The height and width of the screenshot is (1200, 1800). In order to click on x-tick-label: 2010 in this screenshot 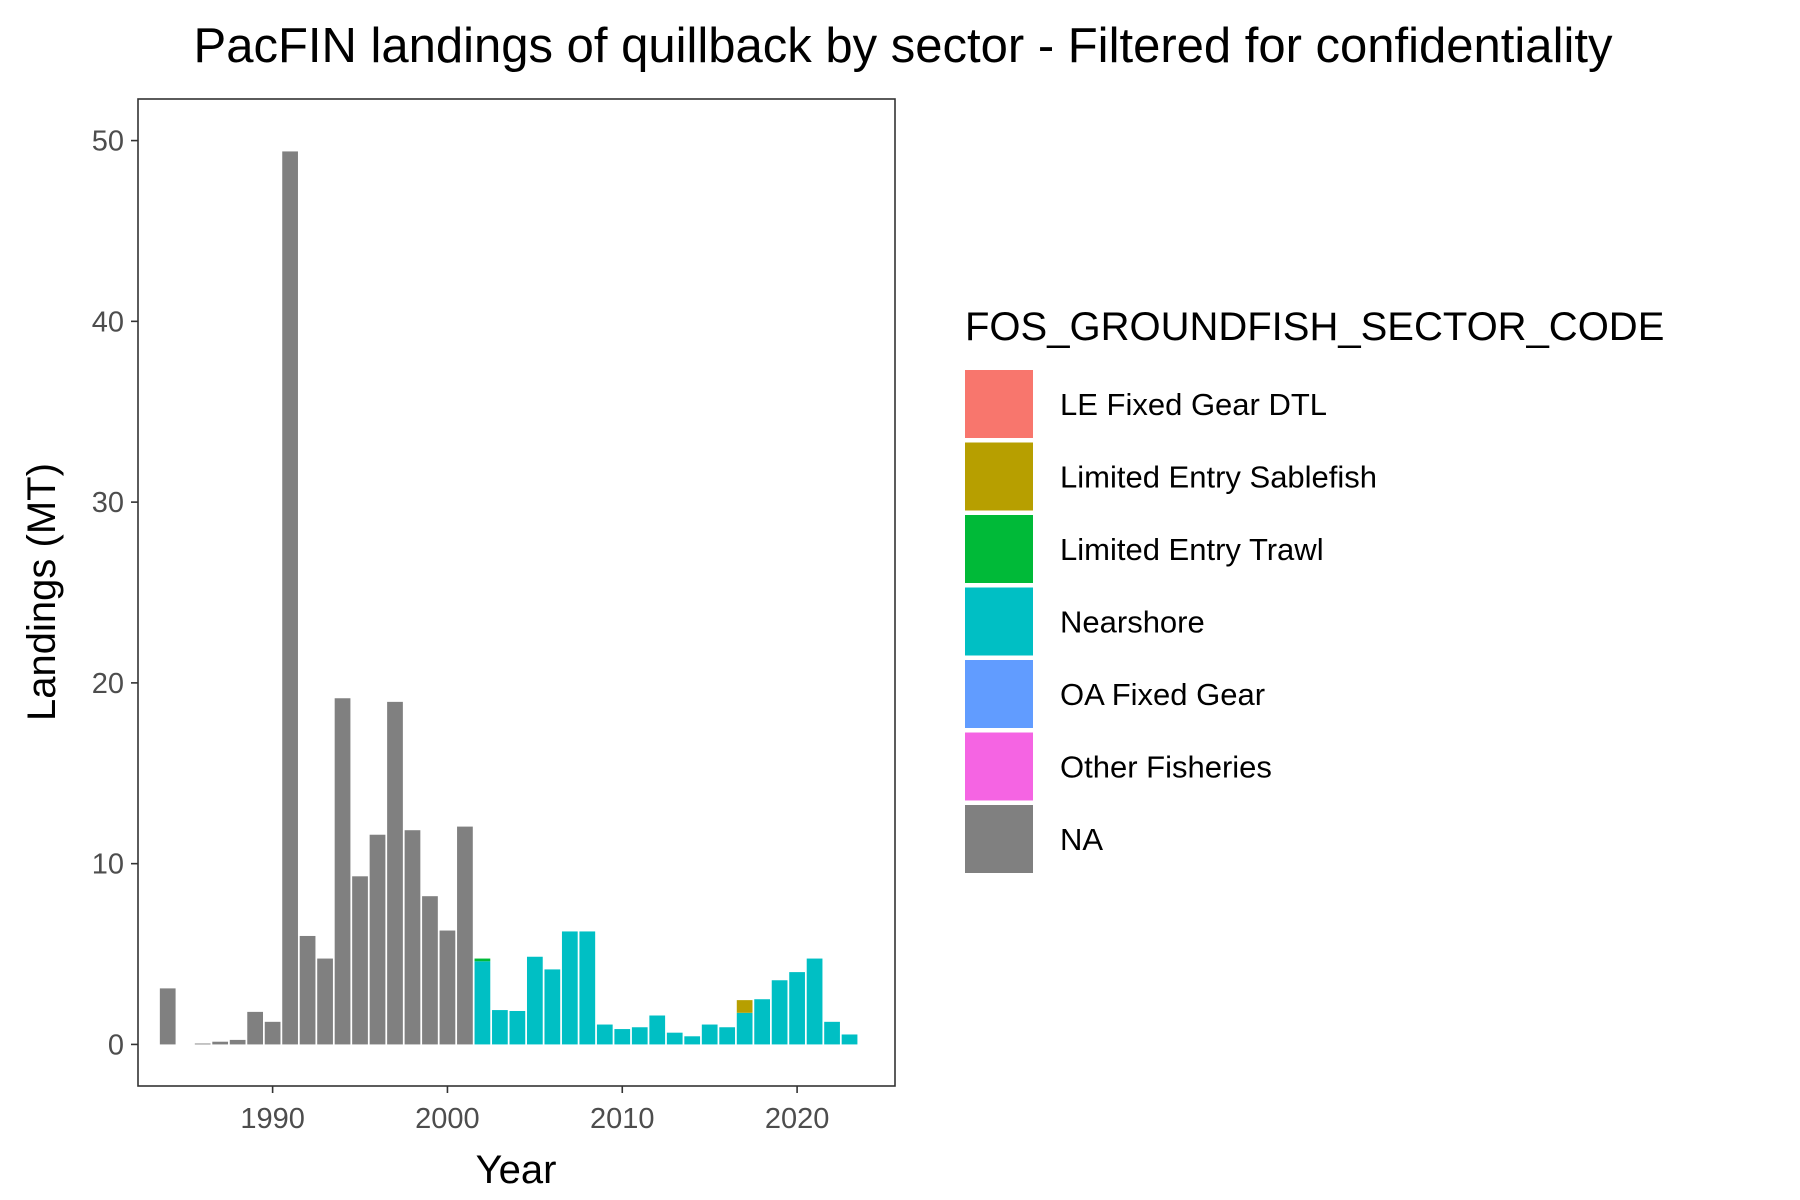, I will do `click(622, 1119)`.